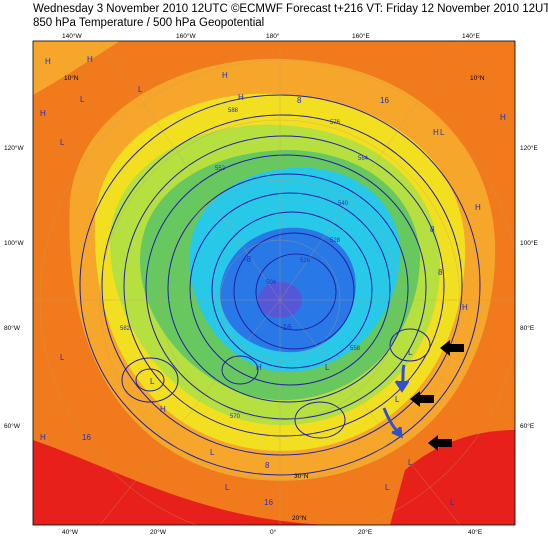  What do you see at coordinates (343, 204) in the screenshot?
I see `contour-label: 540` at bounding box center [343, 204].